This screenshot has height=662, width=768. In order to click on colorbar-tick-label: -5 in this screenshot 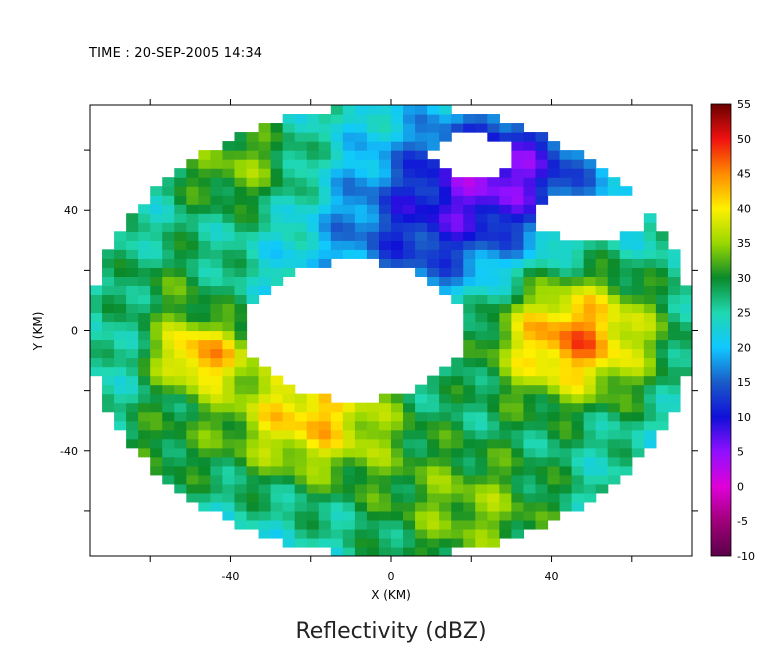, I will do `click(742, 521)`.